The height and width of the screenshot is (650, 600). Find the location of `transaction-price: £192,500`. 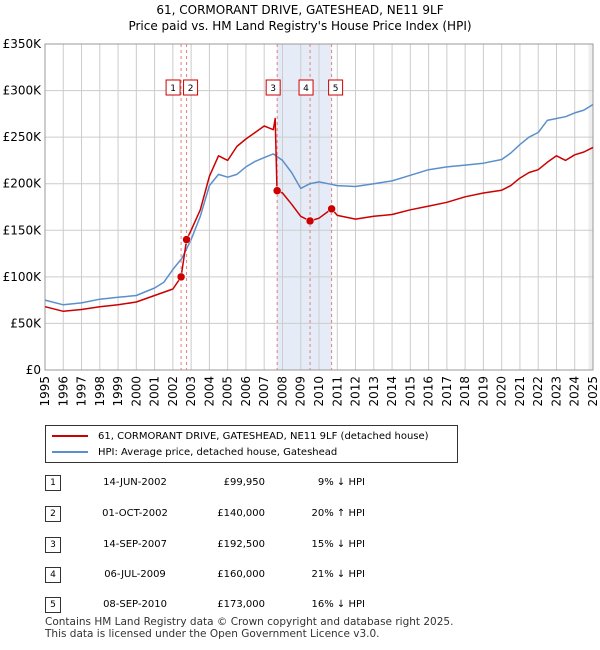

transaction-price: £192,500 is located at coordinates (241, 544).